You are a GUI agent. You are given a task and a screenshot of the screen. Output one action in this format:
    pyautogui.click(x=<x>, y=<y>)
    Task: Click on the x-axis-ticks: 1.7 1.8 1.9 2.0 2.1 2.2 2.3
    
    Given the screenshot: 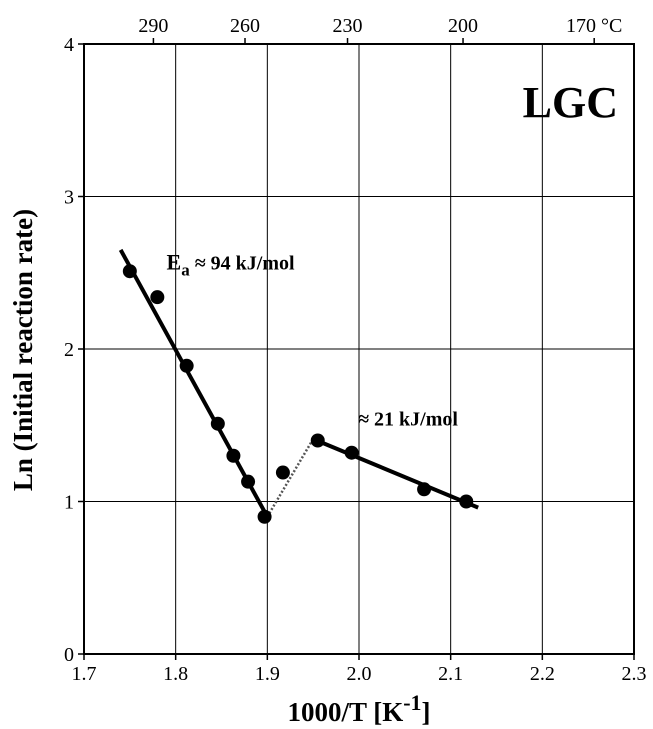 What is the action you would take?
    pyautogui.click(x=359, y=669)
    